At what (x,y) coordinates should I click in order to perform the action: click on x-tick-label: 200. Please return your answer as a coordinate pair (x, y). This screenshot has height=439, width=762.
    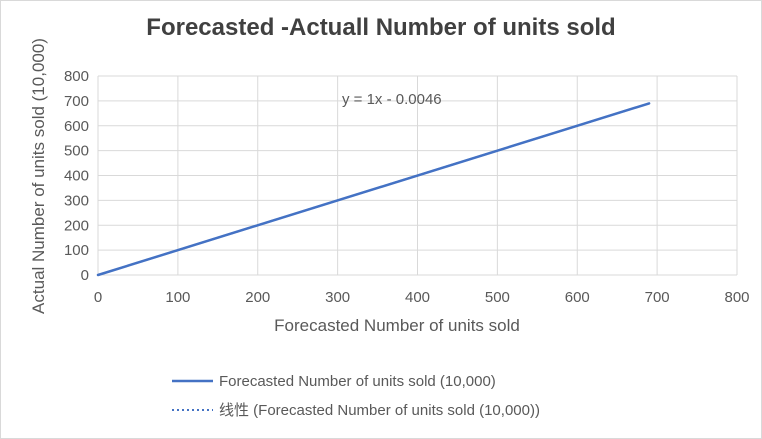
    Looking at the image, I should click on (257, 297).